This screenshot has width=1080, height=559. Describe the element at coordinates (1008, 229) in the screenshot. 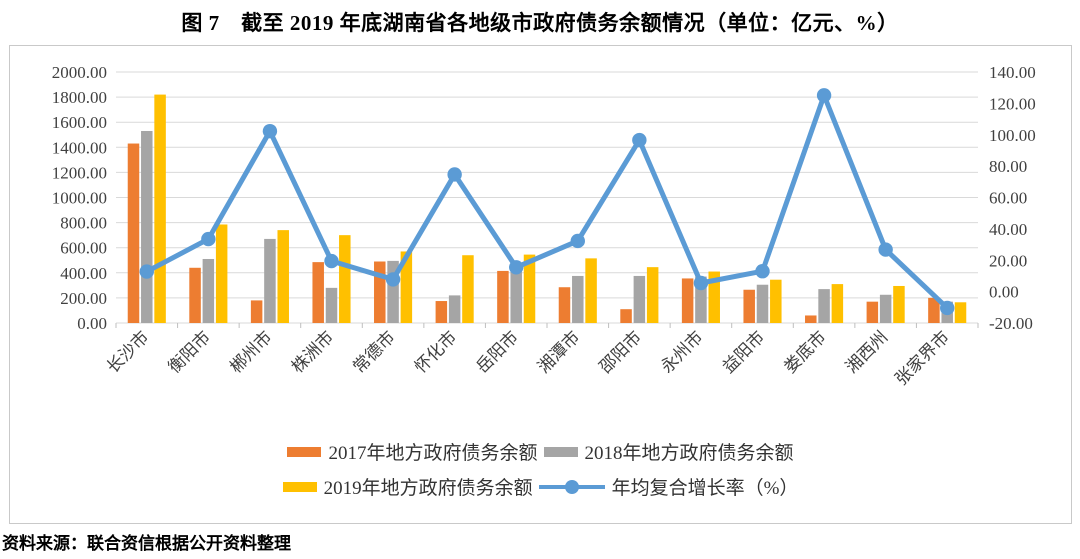

I see `right-axis-tick-label: 40.00` at that location.